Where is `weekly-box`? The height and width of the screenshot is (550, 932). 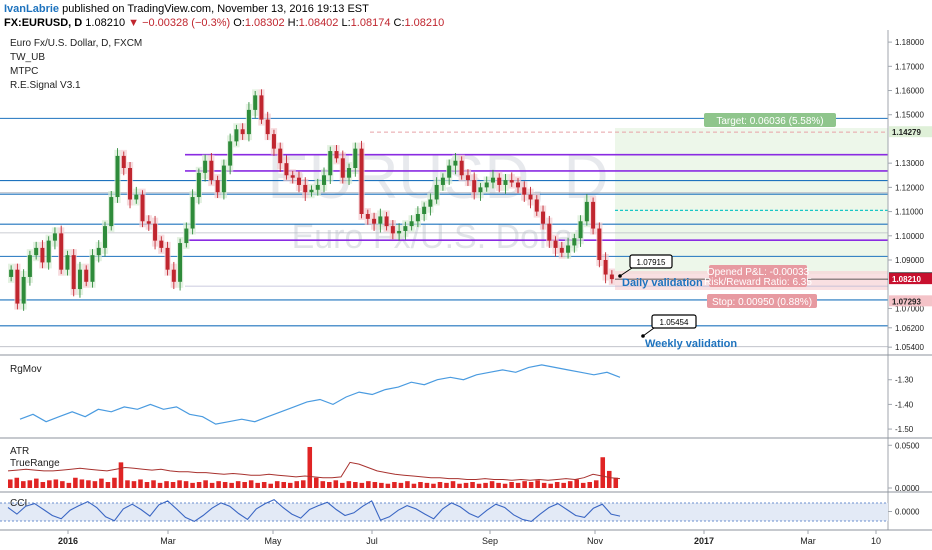 weekly-box is located at coordinates (674, 321).